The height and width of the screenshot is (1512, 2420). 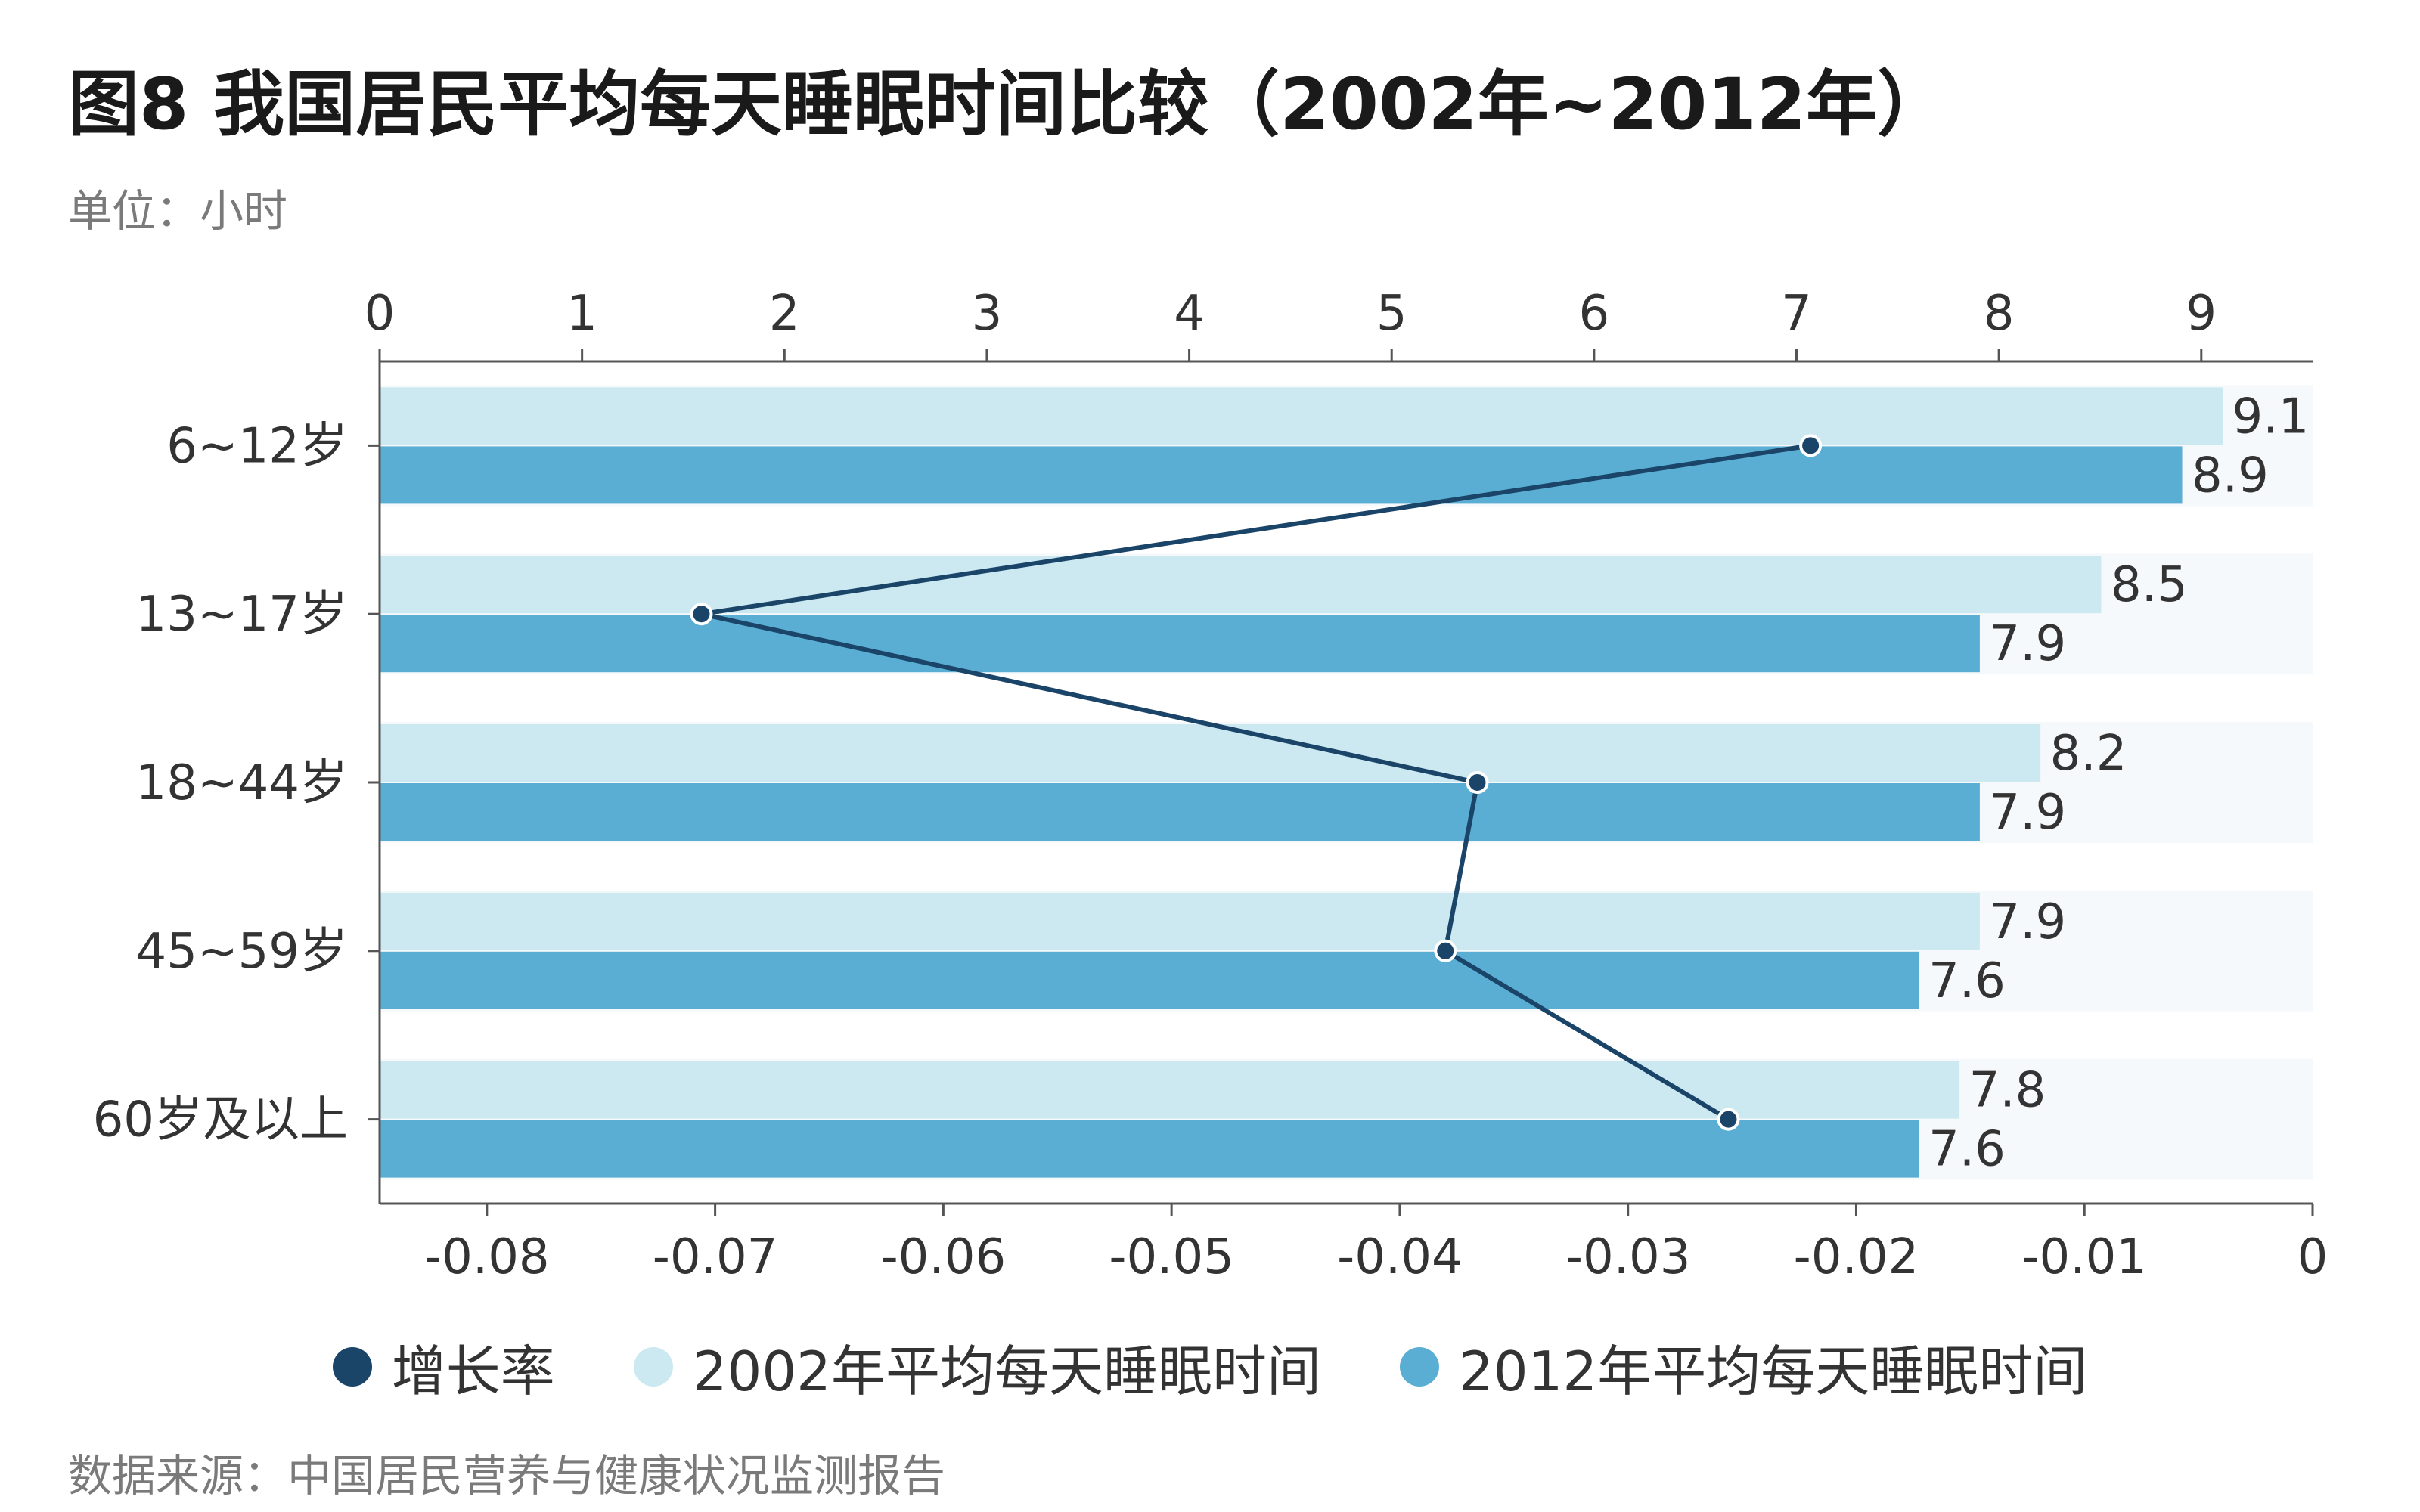 I want to click on top-axis-tick-label: 3, so click(x=987, y=314).